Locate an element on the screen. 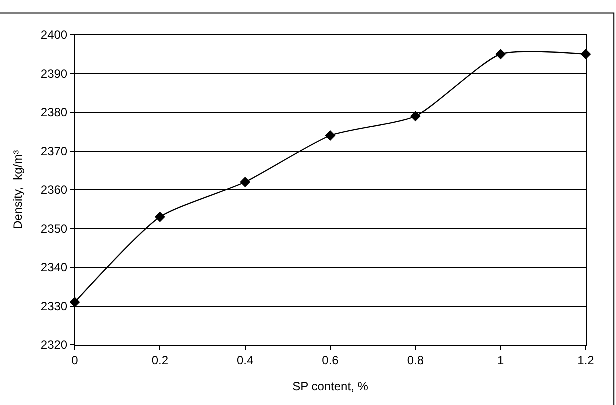 Image resolution: width=616 pixels, height=405 pixels. x-tick-label: 0.6 is located at coordinates (331, 360).